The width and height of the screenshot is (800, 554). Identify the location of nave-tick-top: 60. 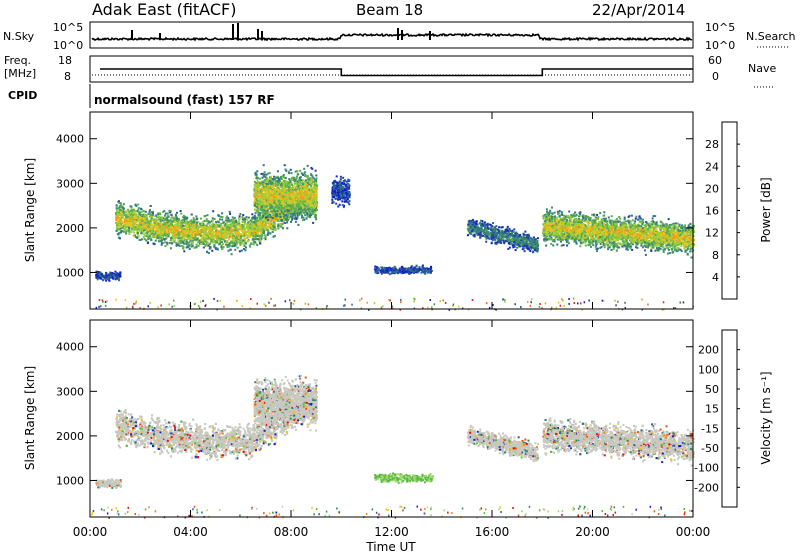
(715, 60).